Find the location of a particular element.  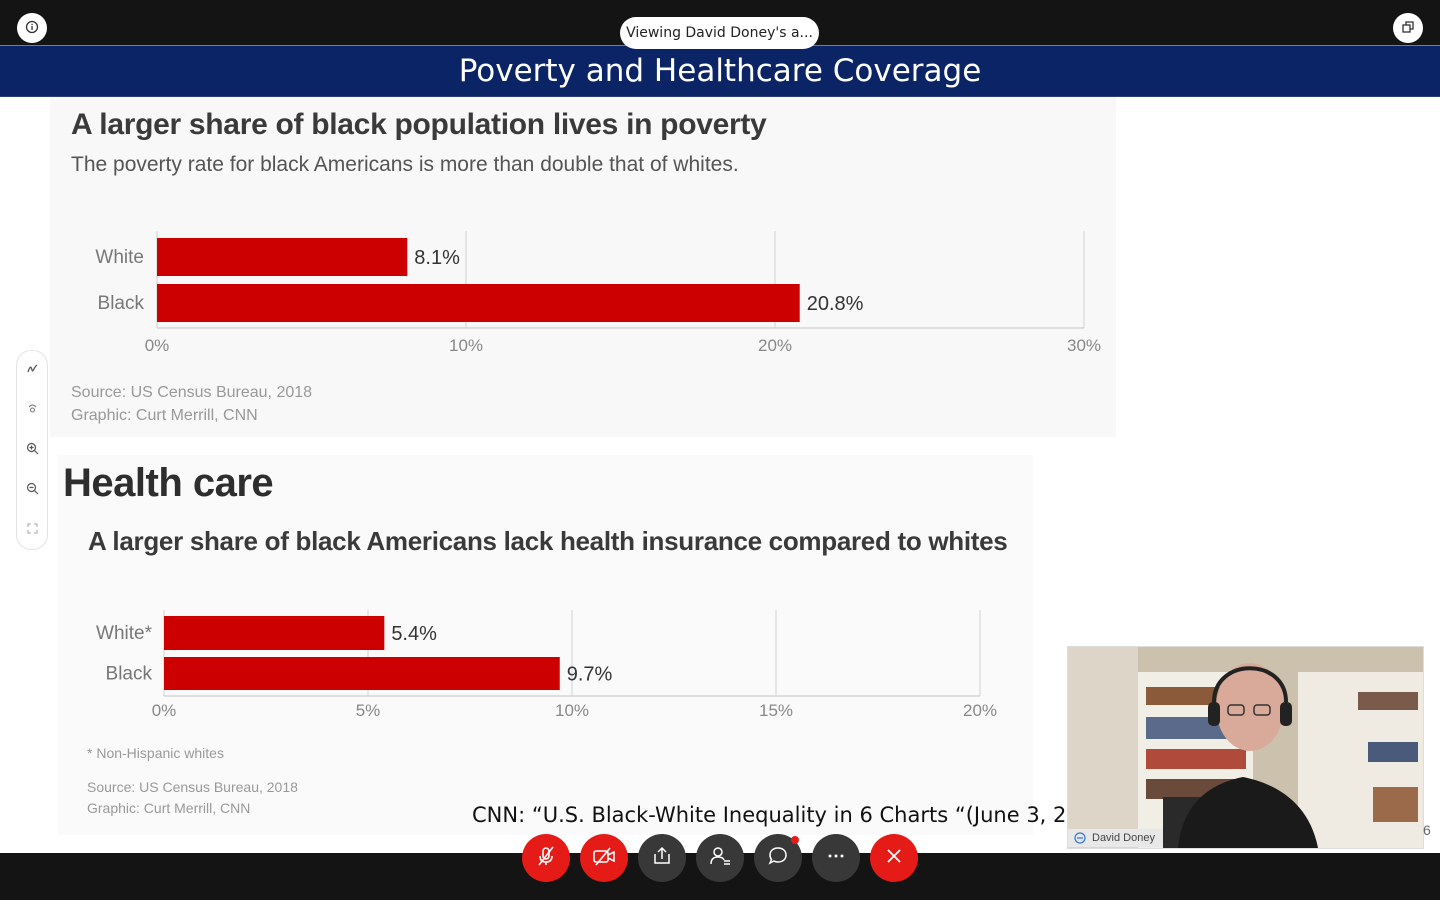

restore-window-icon is located at coordinates (1408, 28).